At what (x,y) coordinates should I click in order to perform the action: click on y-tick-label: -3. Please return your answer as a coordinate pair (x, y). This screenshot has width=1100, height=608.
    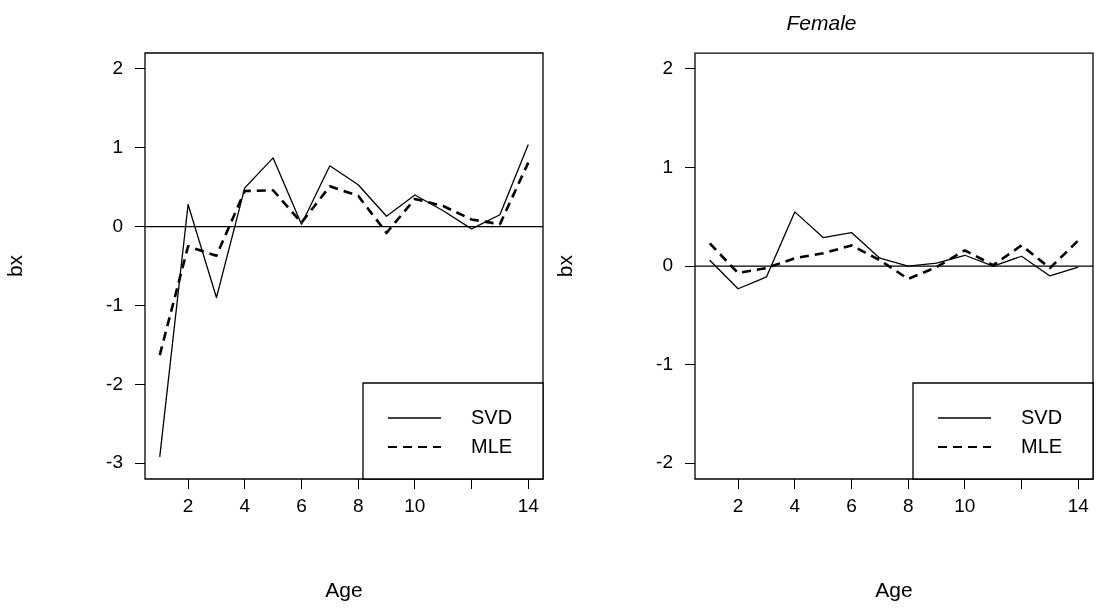
    Looking at the image, I should click on (114, 462).